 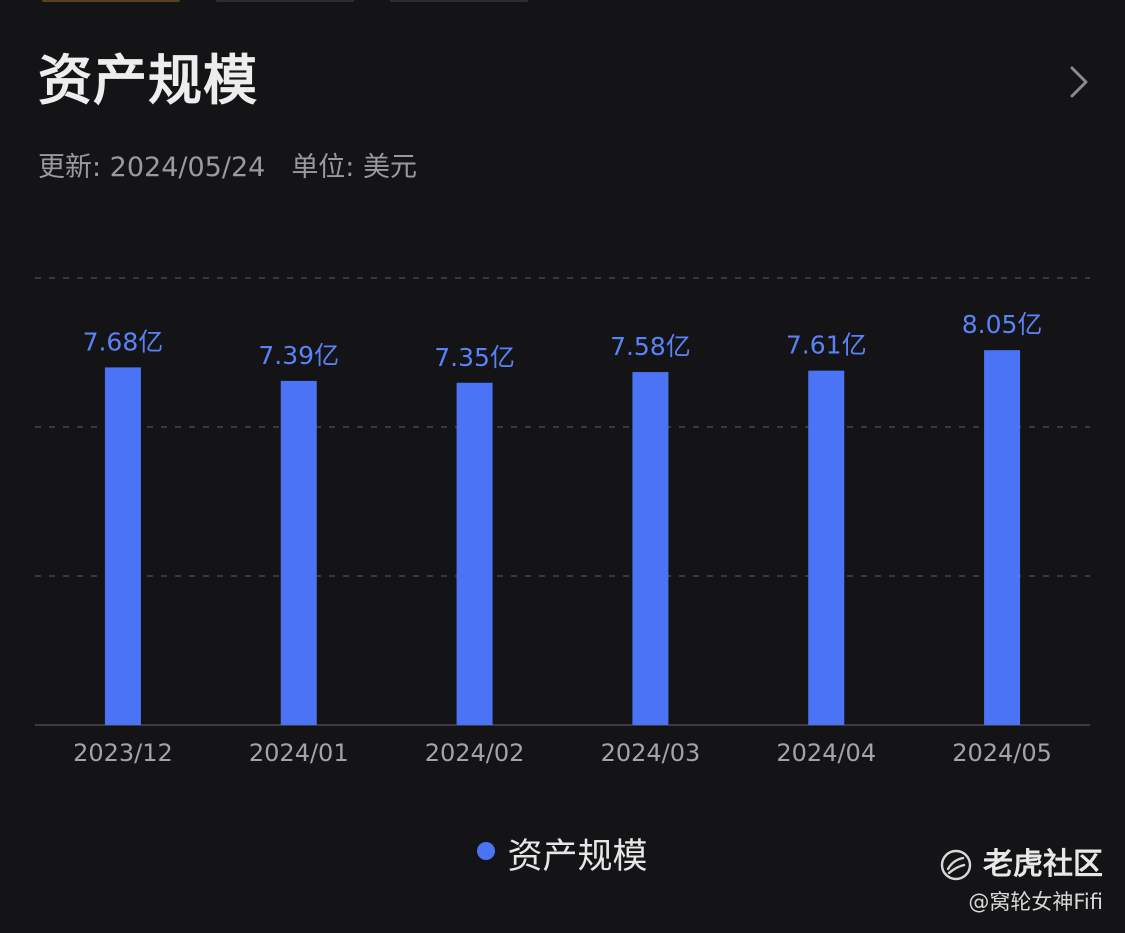 I want to click on watermark: 老虎社区 @窝轮女神Fifi, so click(x=1021, y=881).